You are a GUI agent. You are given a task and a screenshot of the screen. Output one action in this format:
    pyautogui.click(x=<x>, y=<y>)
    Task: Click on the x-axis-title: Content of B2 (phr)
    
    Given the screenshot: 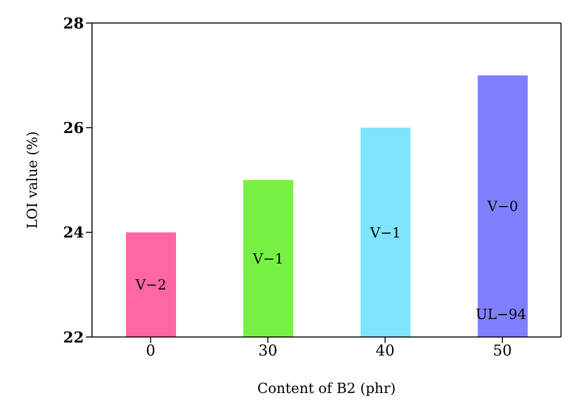 What is the action you would take?
    pyautogui.click(x=326, y=389)
    